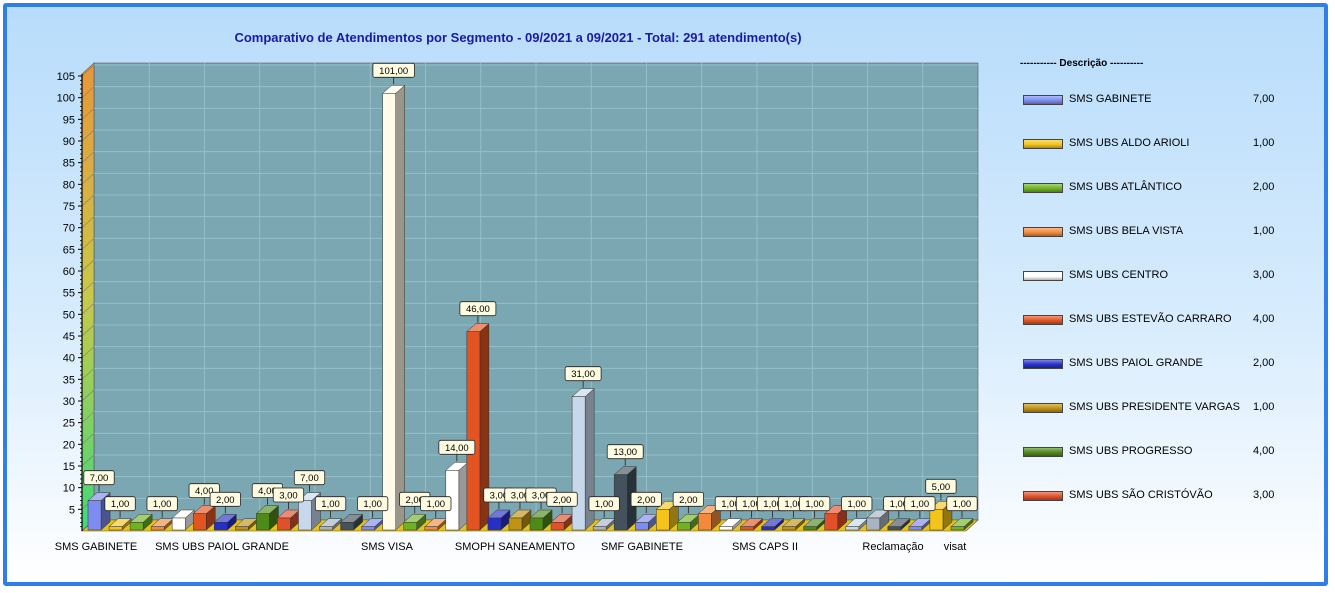  Describe the element at coordinates (1126, 231) in the screenshot. I see `legend-label: SMS UBS BELA VISTA` at that location.